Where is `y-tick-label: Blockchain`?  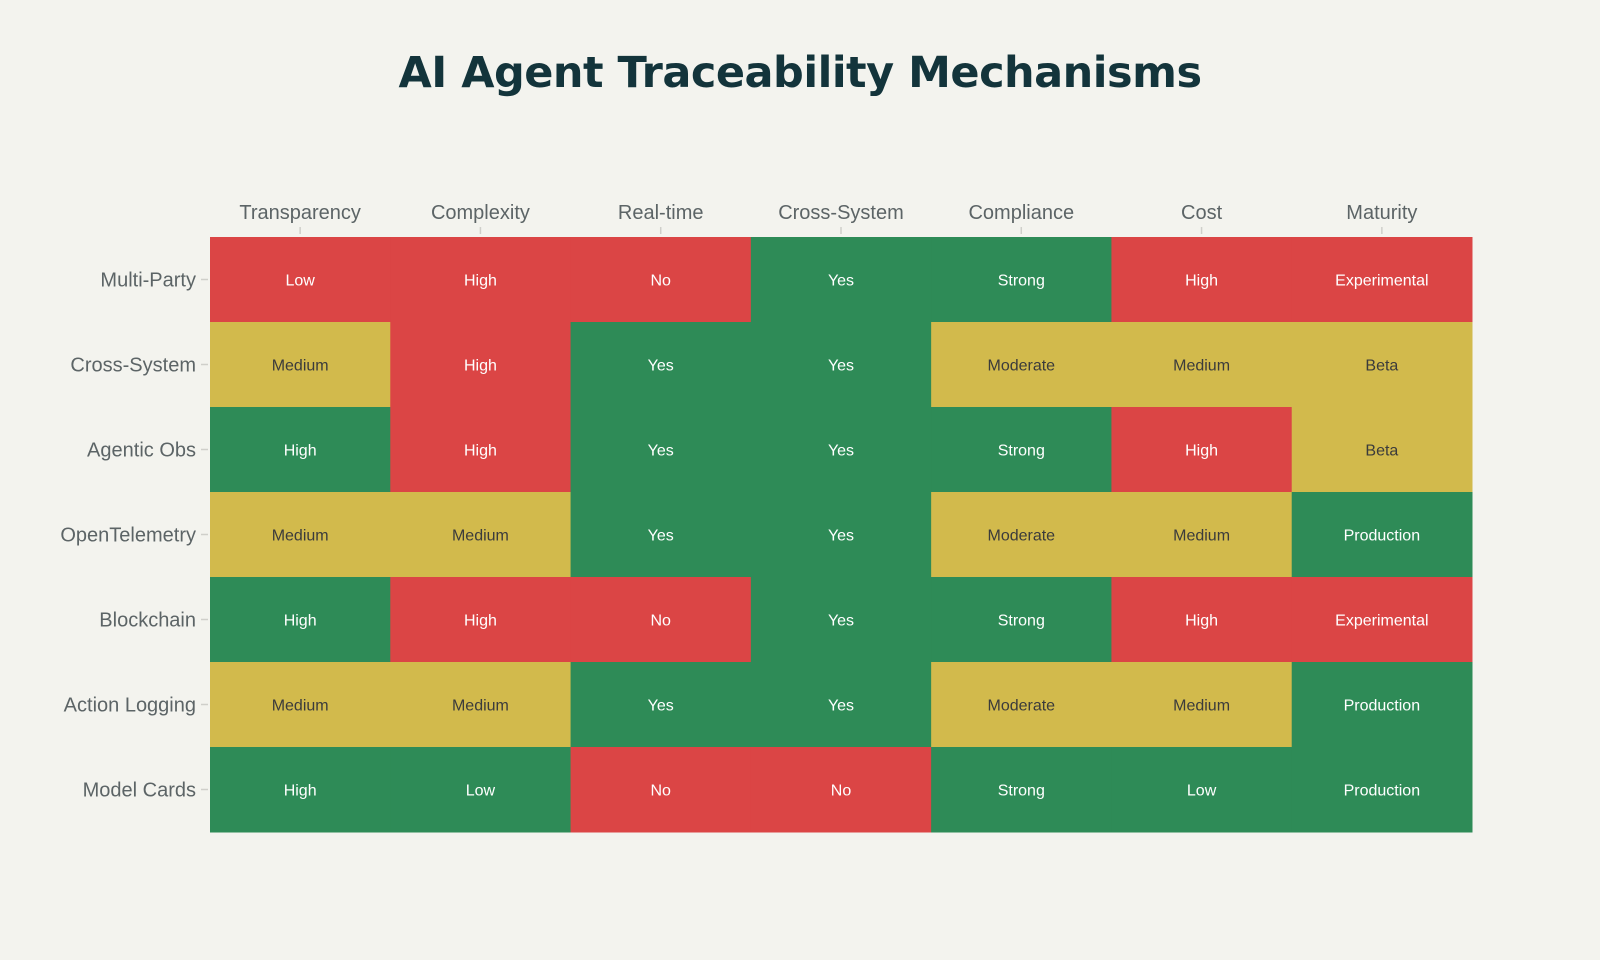 y-tick-label: Blockchain is located at coordinates (147, 621).